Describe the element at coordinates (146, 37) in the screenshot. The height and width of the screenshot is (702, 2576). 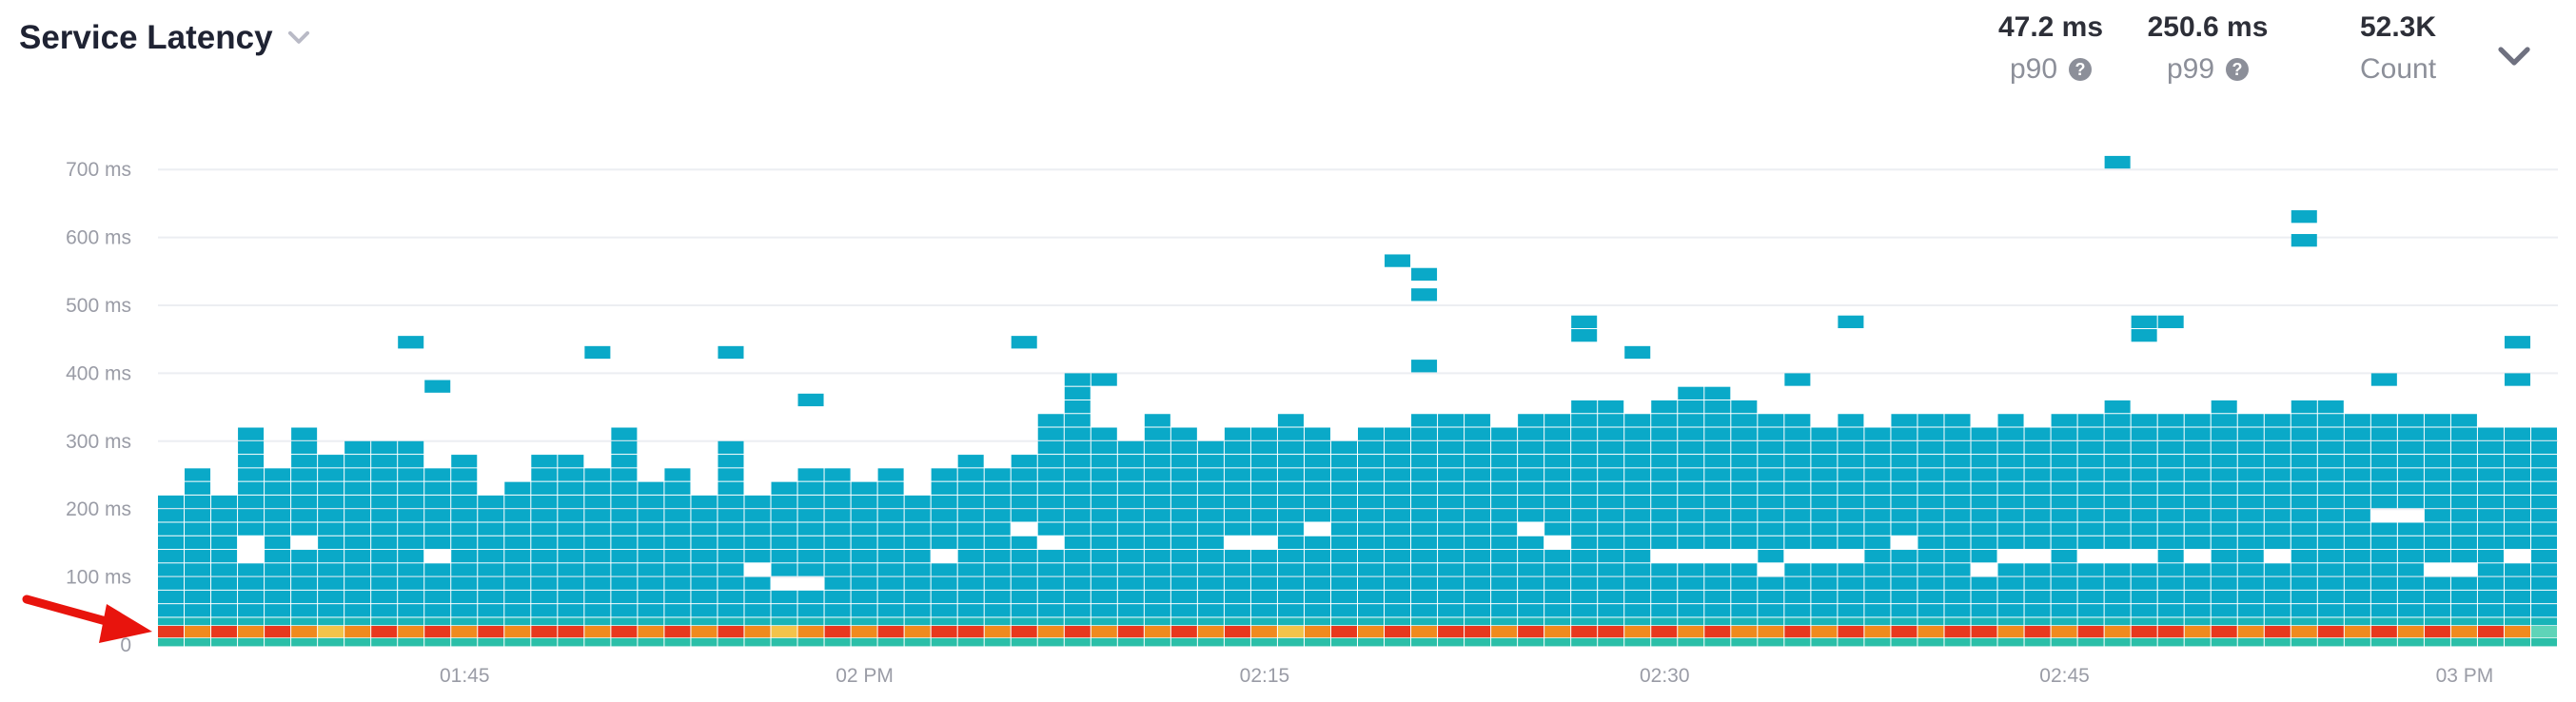
I see `chart-title: Service Latency` at that location.